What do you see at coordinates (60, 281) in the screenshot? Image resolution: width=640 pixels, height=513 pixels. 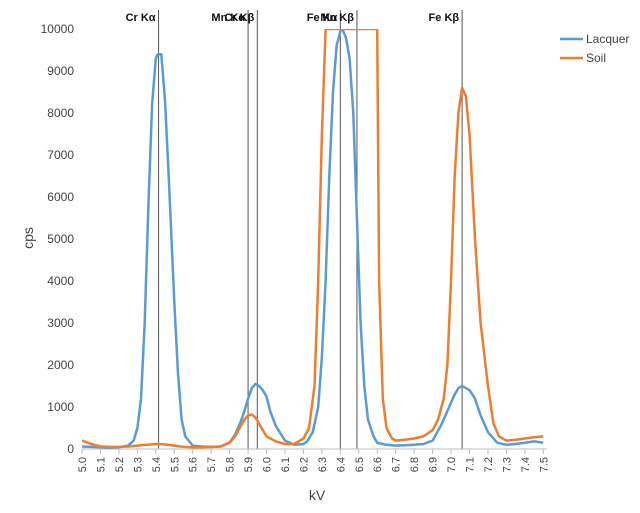 I see `y-tick-label: 4000` at bounding box center [60, 281].